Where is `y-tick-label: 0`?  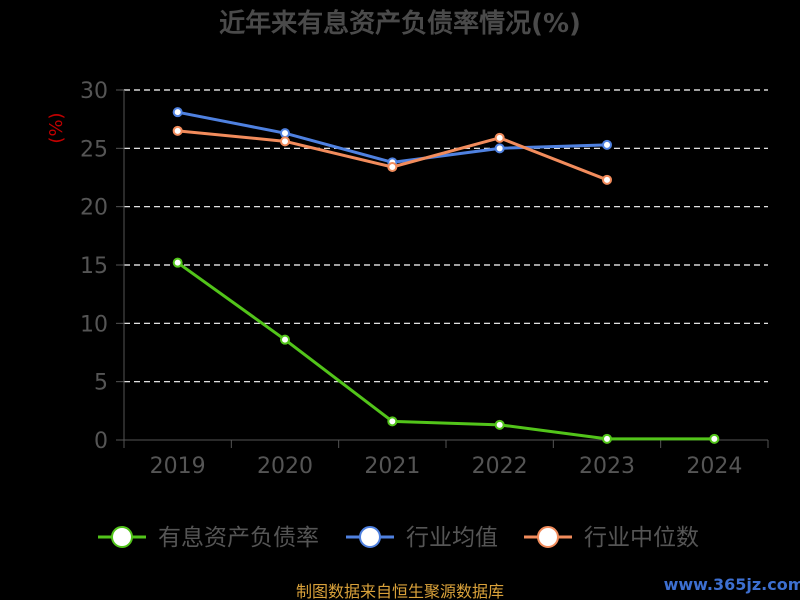
y-tick-label: 0 is located at coordinates (101, 441).